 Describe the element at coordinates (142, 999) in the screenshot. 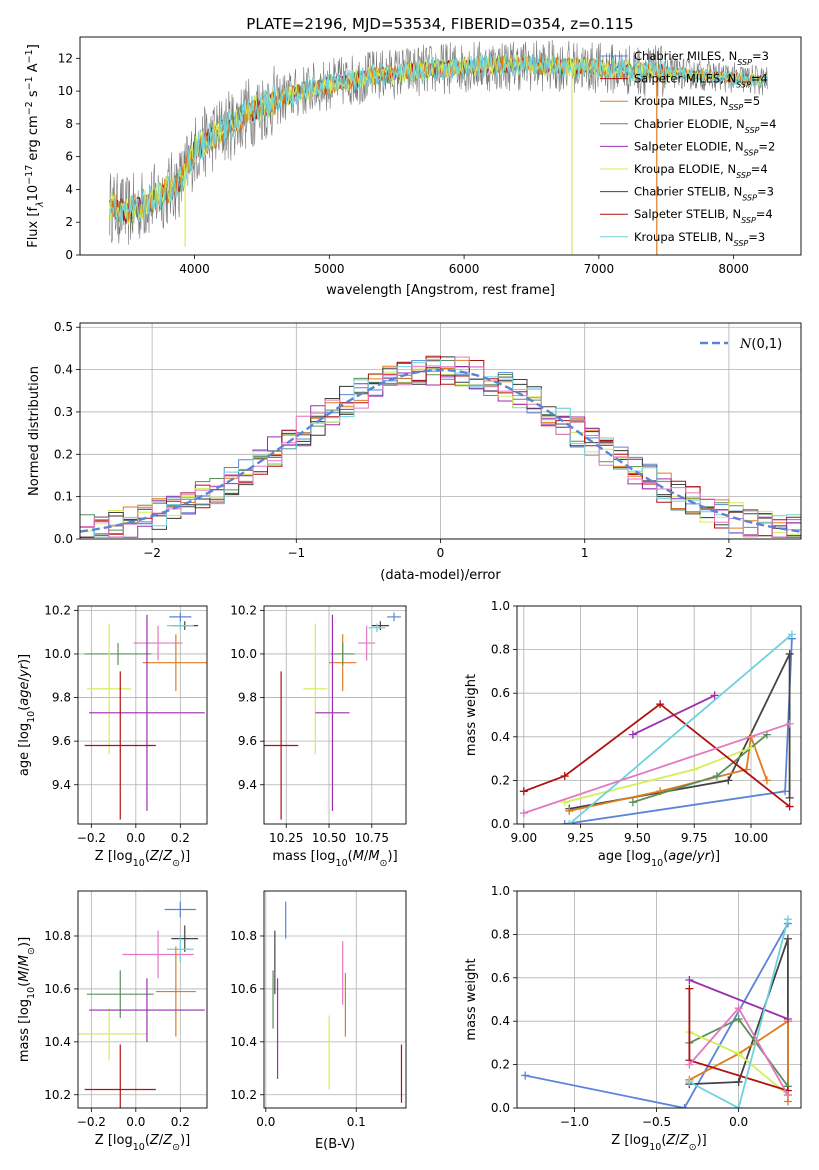

I see `mass_vs_Z-plot-area` at that location.